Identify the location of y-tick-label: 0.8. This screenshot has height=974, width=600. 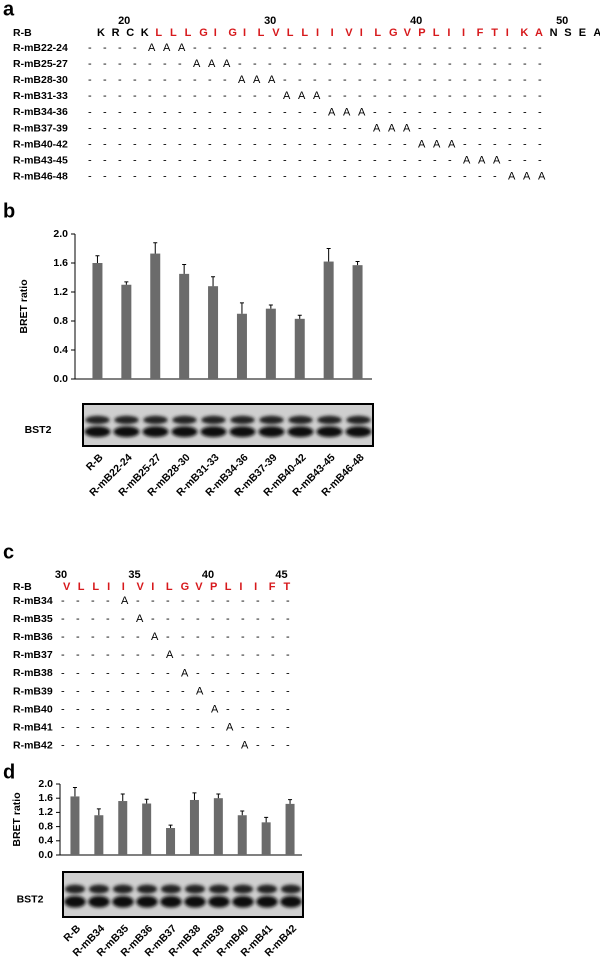
(45, 826).